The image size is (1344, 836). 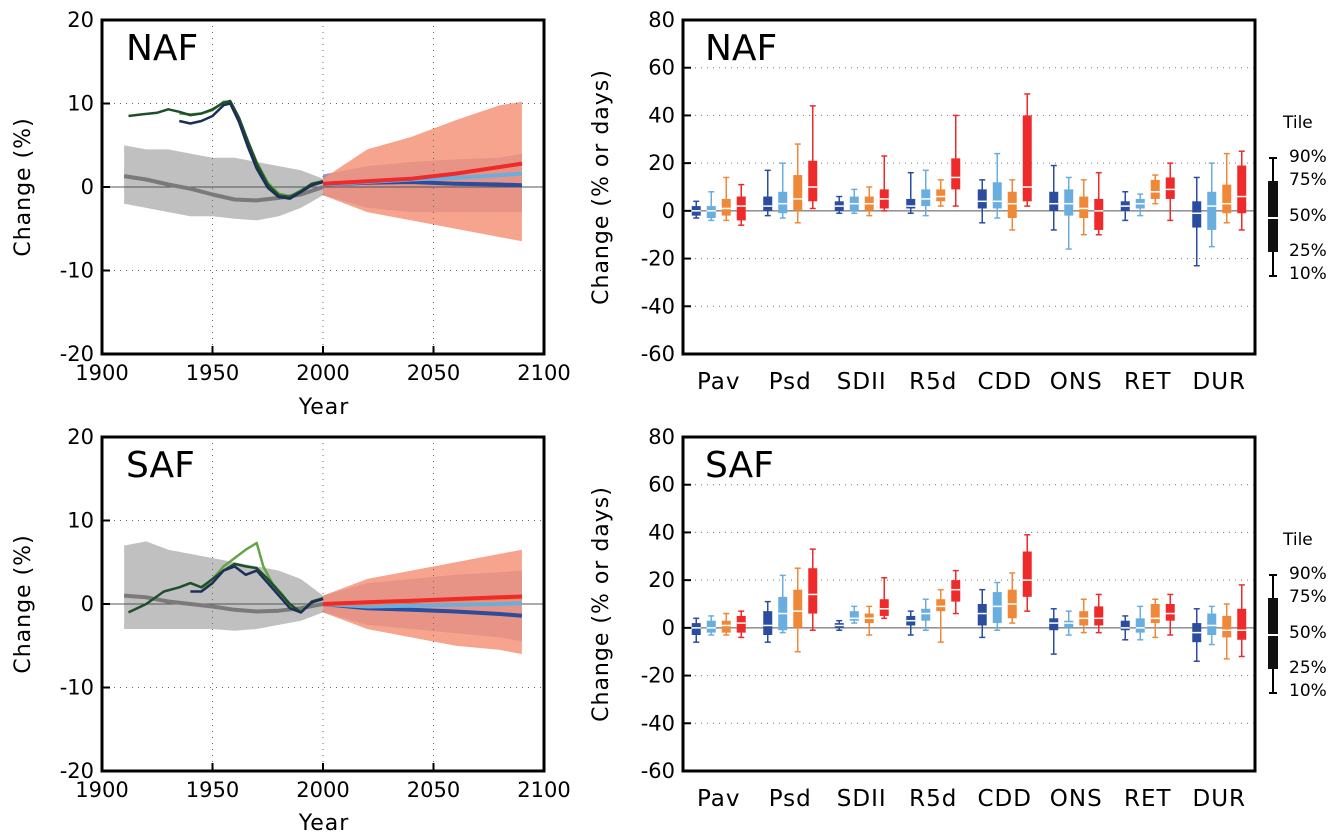 I want to click on proj-red-line, so click(x=422, y=173).